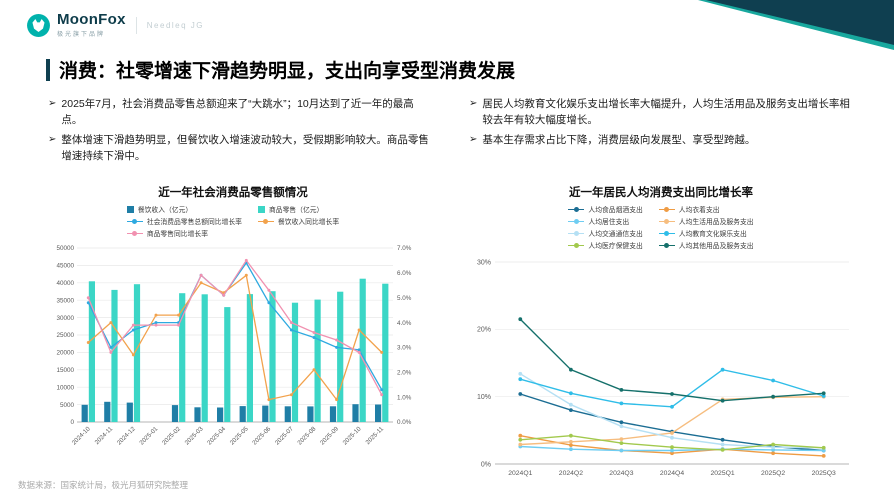 The image size is (894, 502). What do you see at coordinates (605, 209) in the screenshot?
I see `legend-item: 人均食品烟酒支出` at bounding box center [605, 209].